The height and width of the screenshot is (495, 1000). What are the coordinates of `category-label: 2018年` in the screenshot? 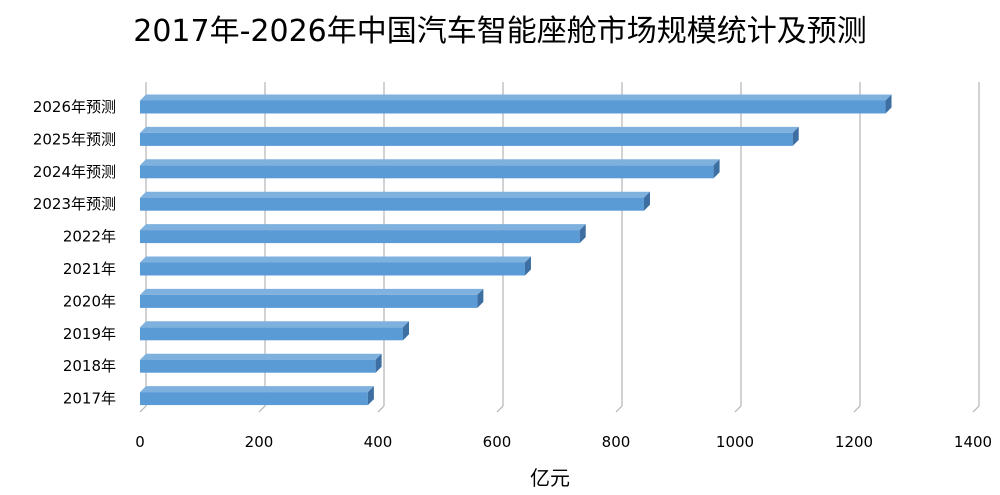 It's located at (89, 366).